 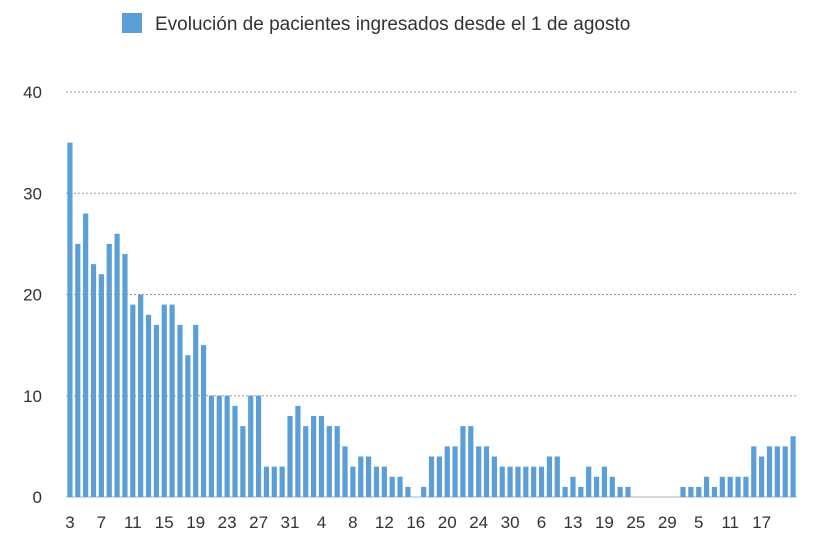 What do you see at coordinates (32, 295) in the screenshot?
I see `y-axis-tick-labels: 0 10 20 30 40` at bounding box center [32, 295].